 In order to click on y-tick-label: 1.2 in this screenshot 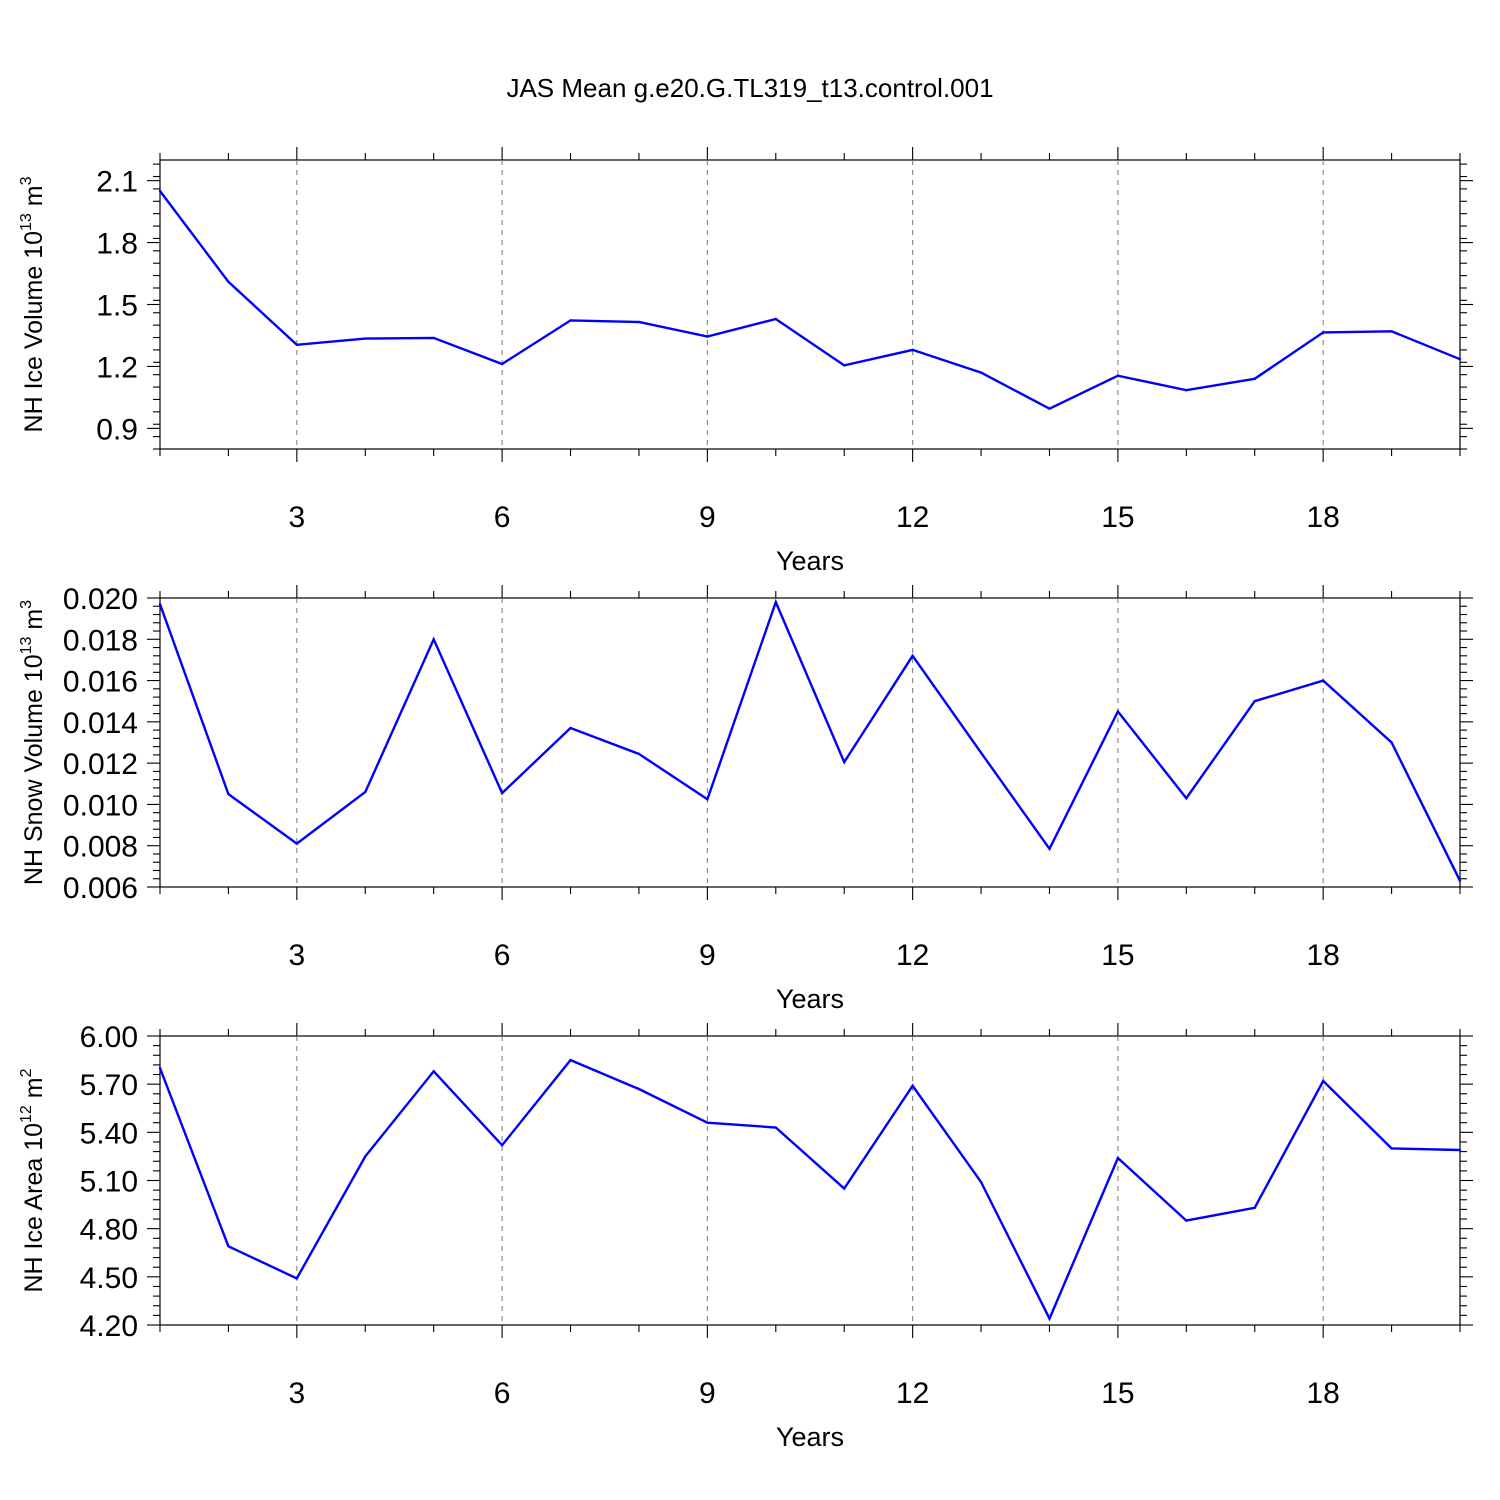, I will do `click(117, 367)`.